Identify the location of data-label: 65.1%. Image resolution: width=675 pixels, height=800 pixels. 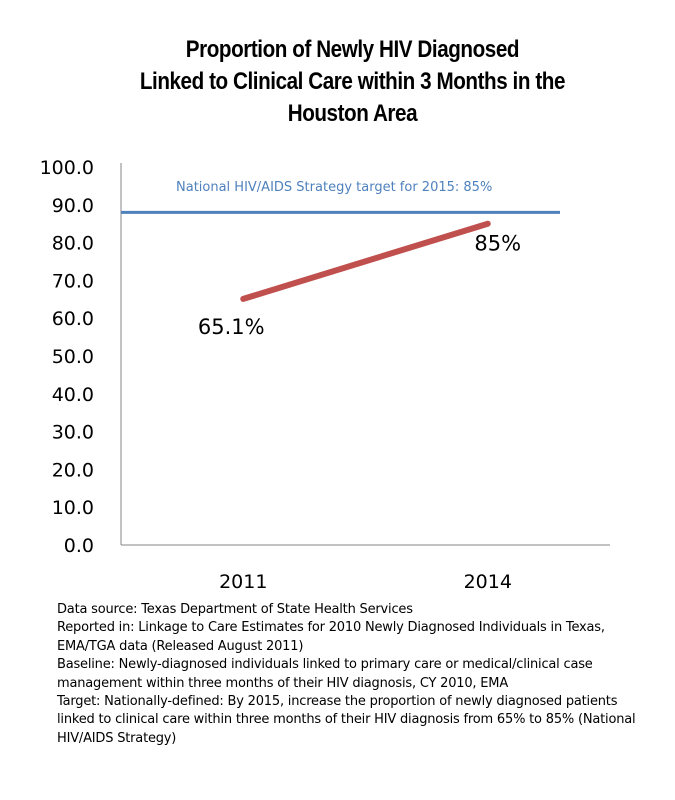
(231, 327).